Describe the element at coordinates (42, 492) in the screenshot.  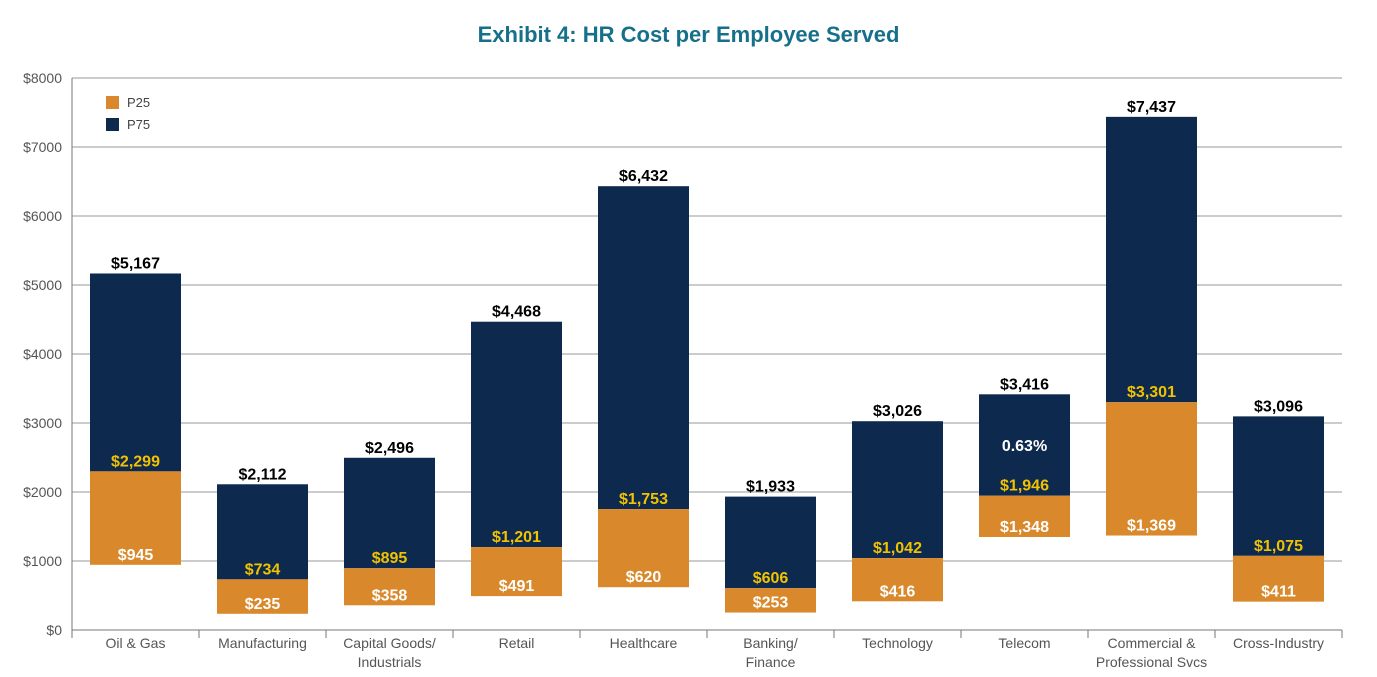
I see `y-tick-label: $2000` at that location.